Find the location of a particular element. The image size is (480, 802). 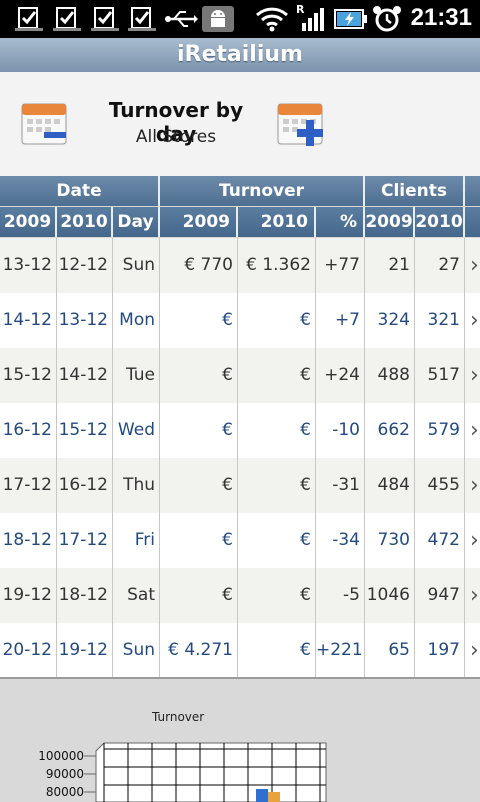

report-title: Turnover by day is located at coordinates (176, 122).